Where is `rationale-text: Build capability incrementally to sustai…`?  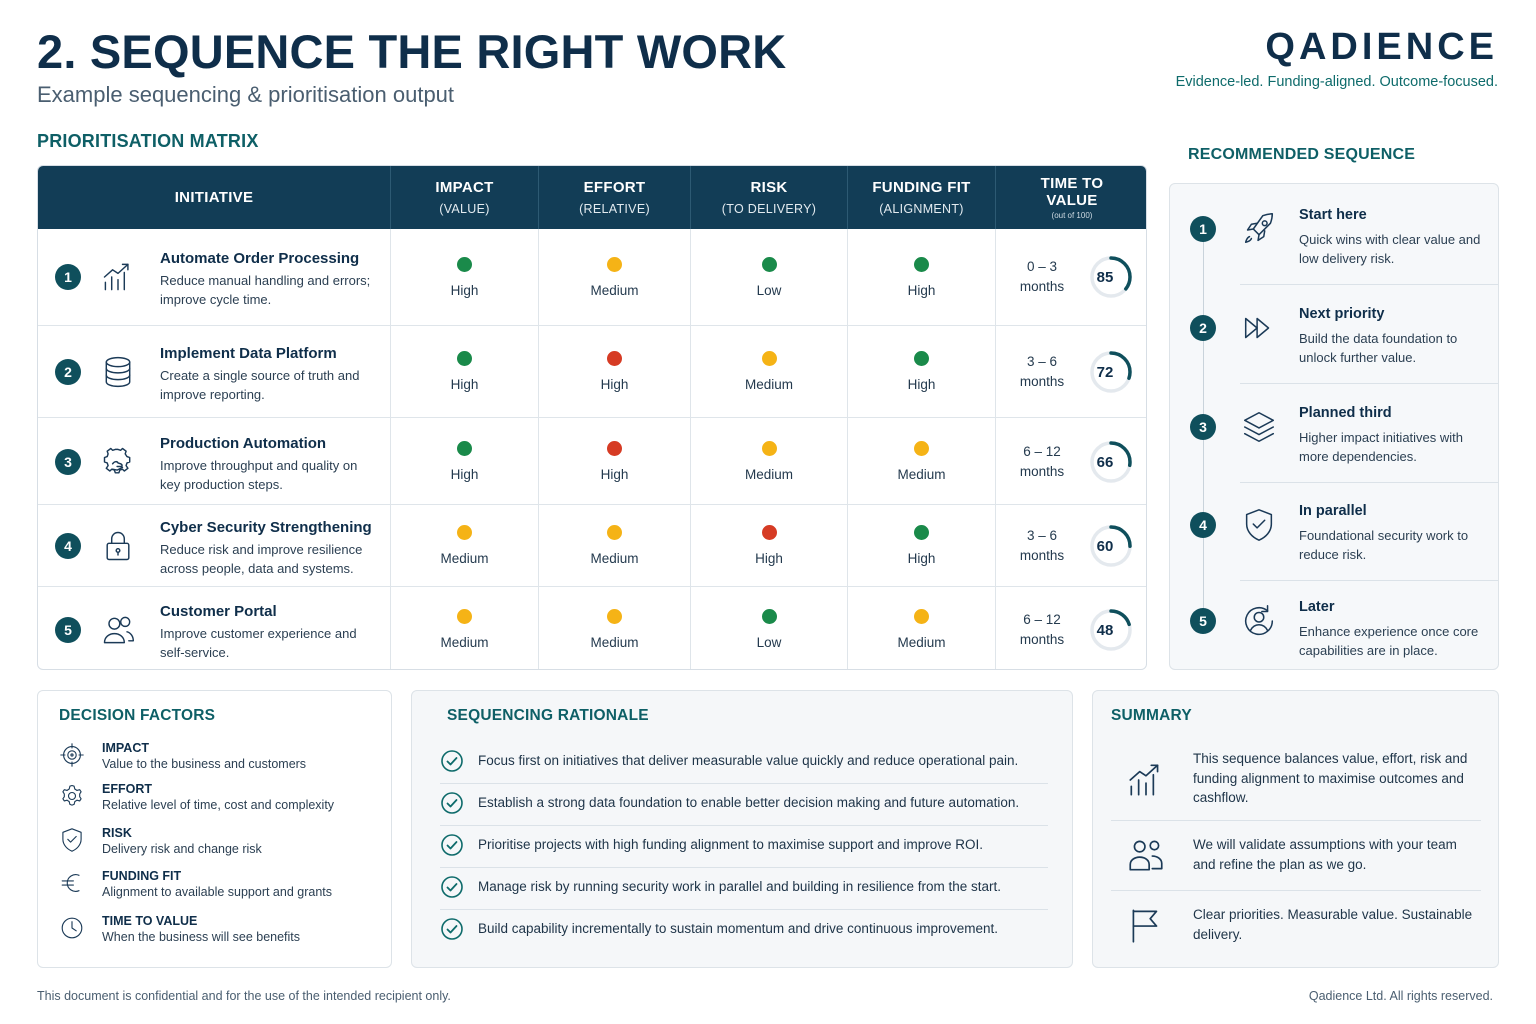 rationale-text: Build capability incrementally to sustai… is located at coordinates (738, 928).